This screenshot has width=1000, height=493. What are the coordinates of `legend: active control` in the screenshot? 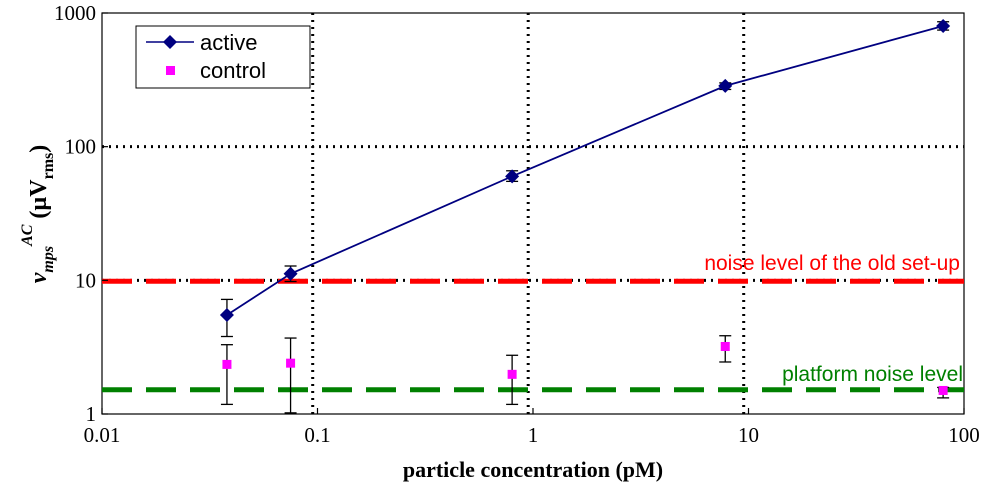 It's located at (223, 57).